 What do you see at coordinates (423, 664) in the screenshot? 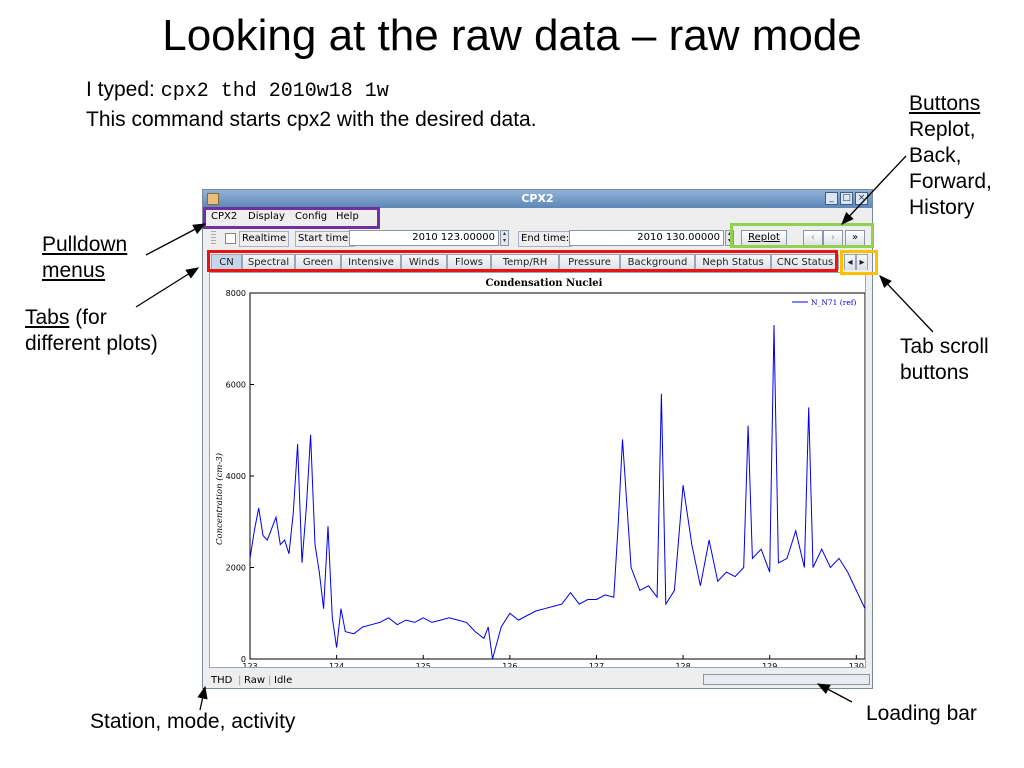
I see `x-tick-label: 125` at bounding box center [423, 664].